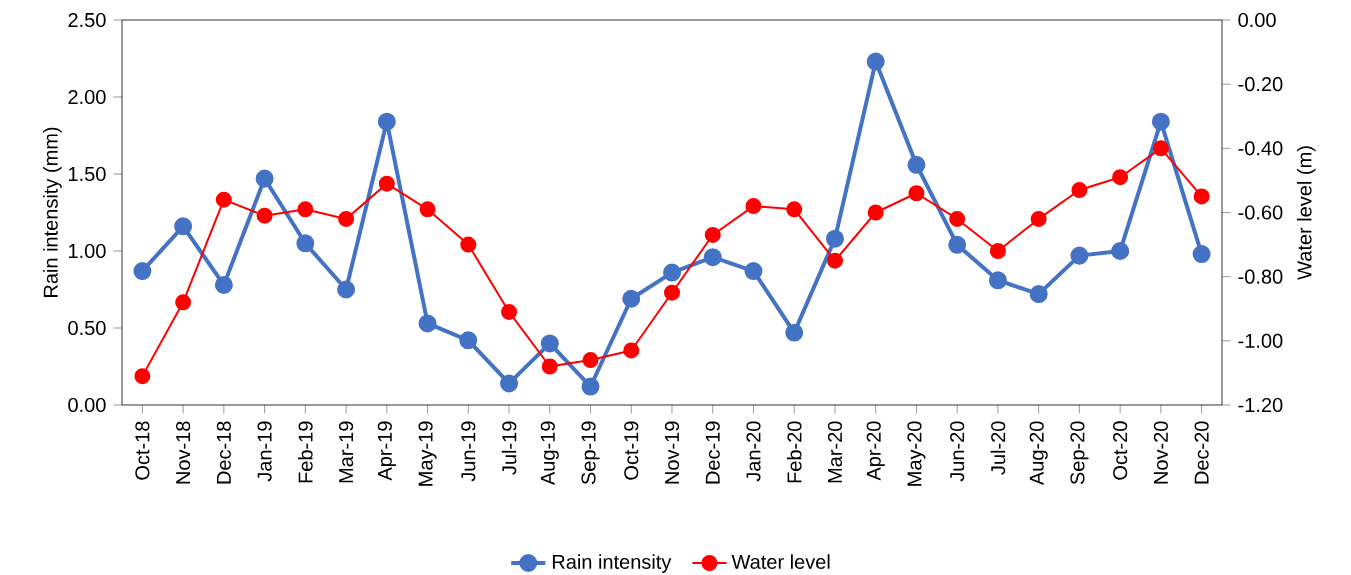  Describe the element at coordinates (794, 452) in the screenshot. I see `x-tick-label: Feb-20` at that location.